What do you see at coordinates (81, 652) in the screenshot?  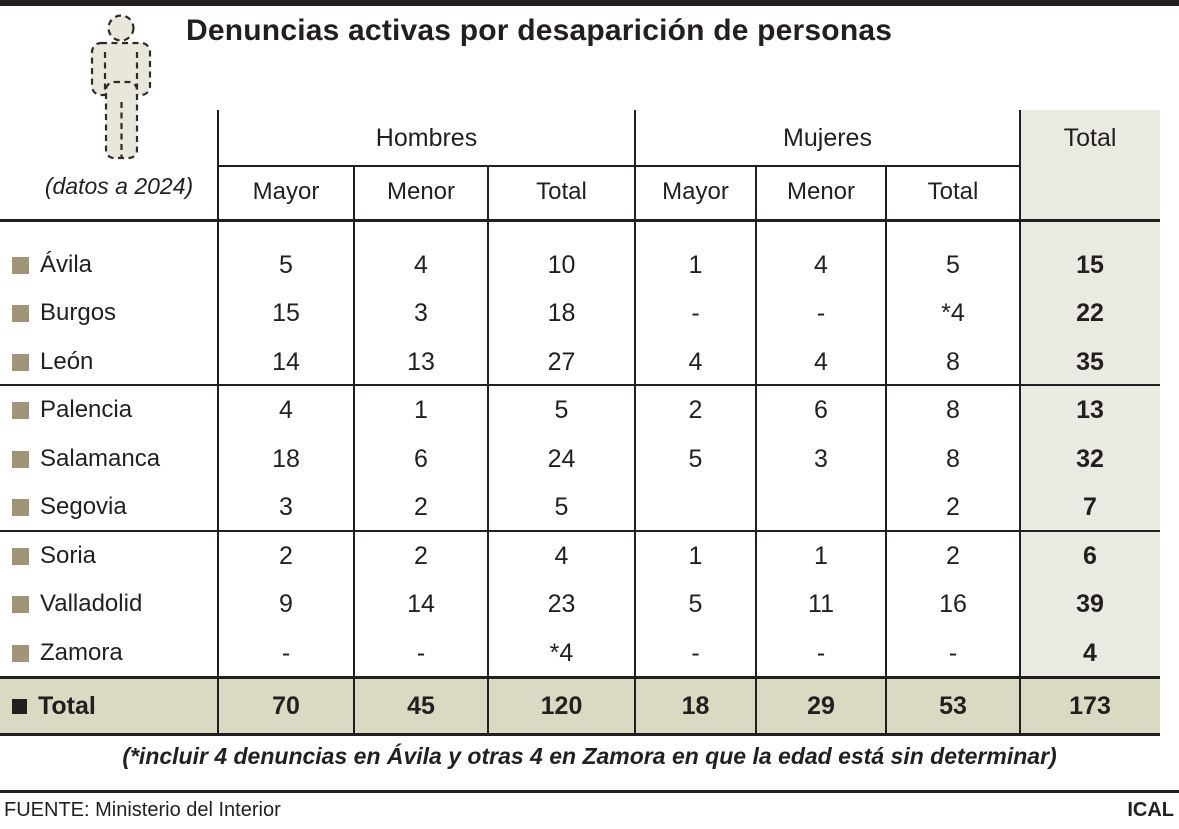 I see `province-name: Zamora` at bounding box center [81, 652].